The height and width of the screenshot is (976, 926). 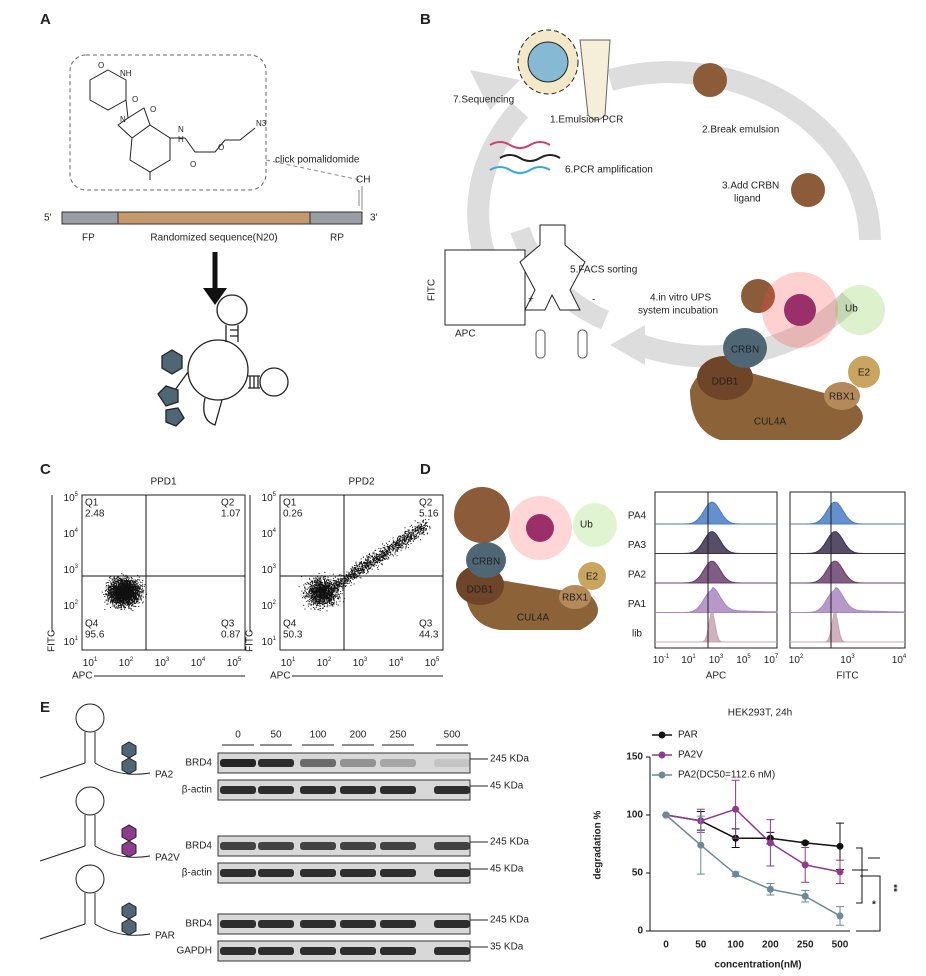 What do you see at coordinates (95, 514) in the screenshot?
I see `quadrant-value: 2.48` at bounding box center [95, 514].